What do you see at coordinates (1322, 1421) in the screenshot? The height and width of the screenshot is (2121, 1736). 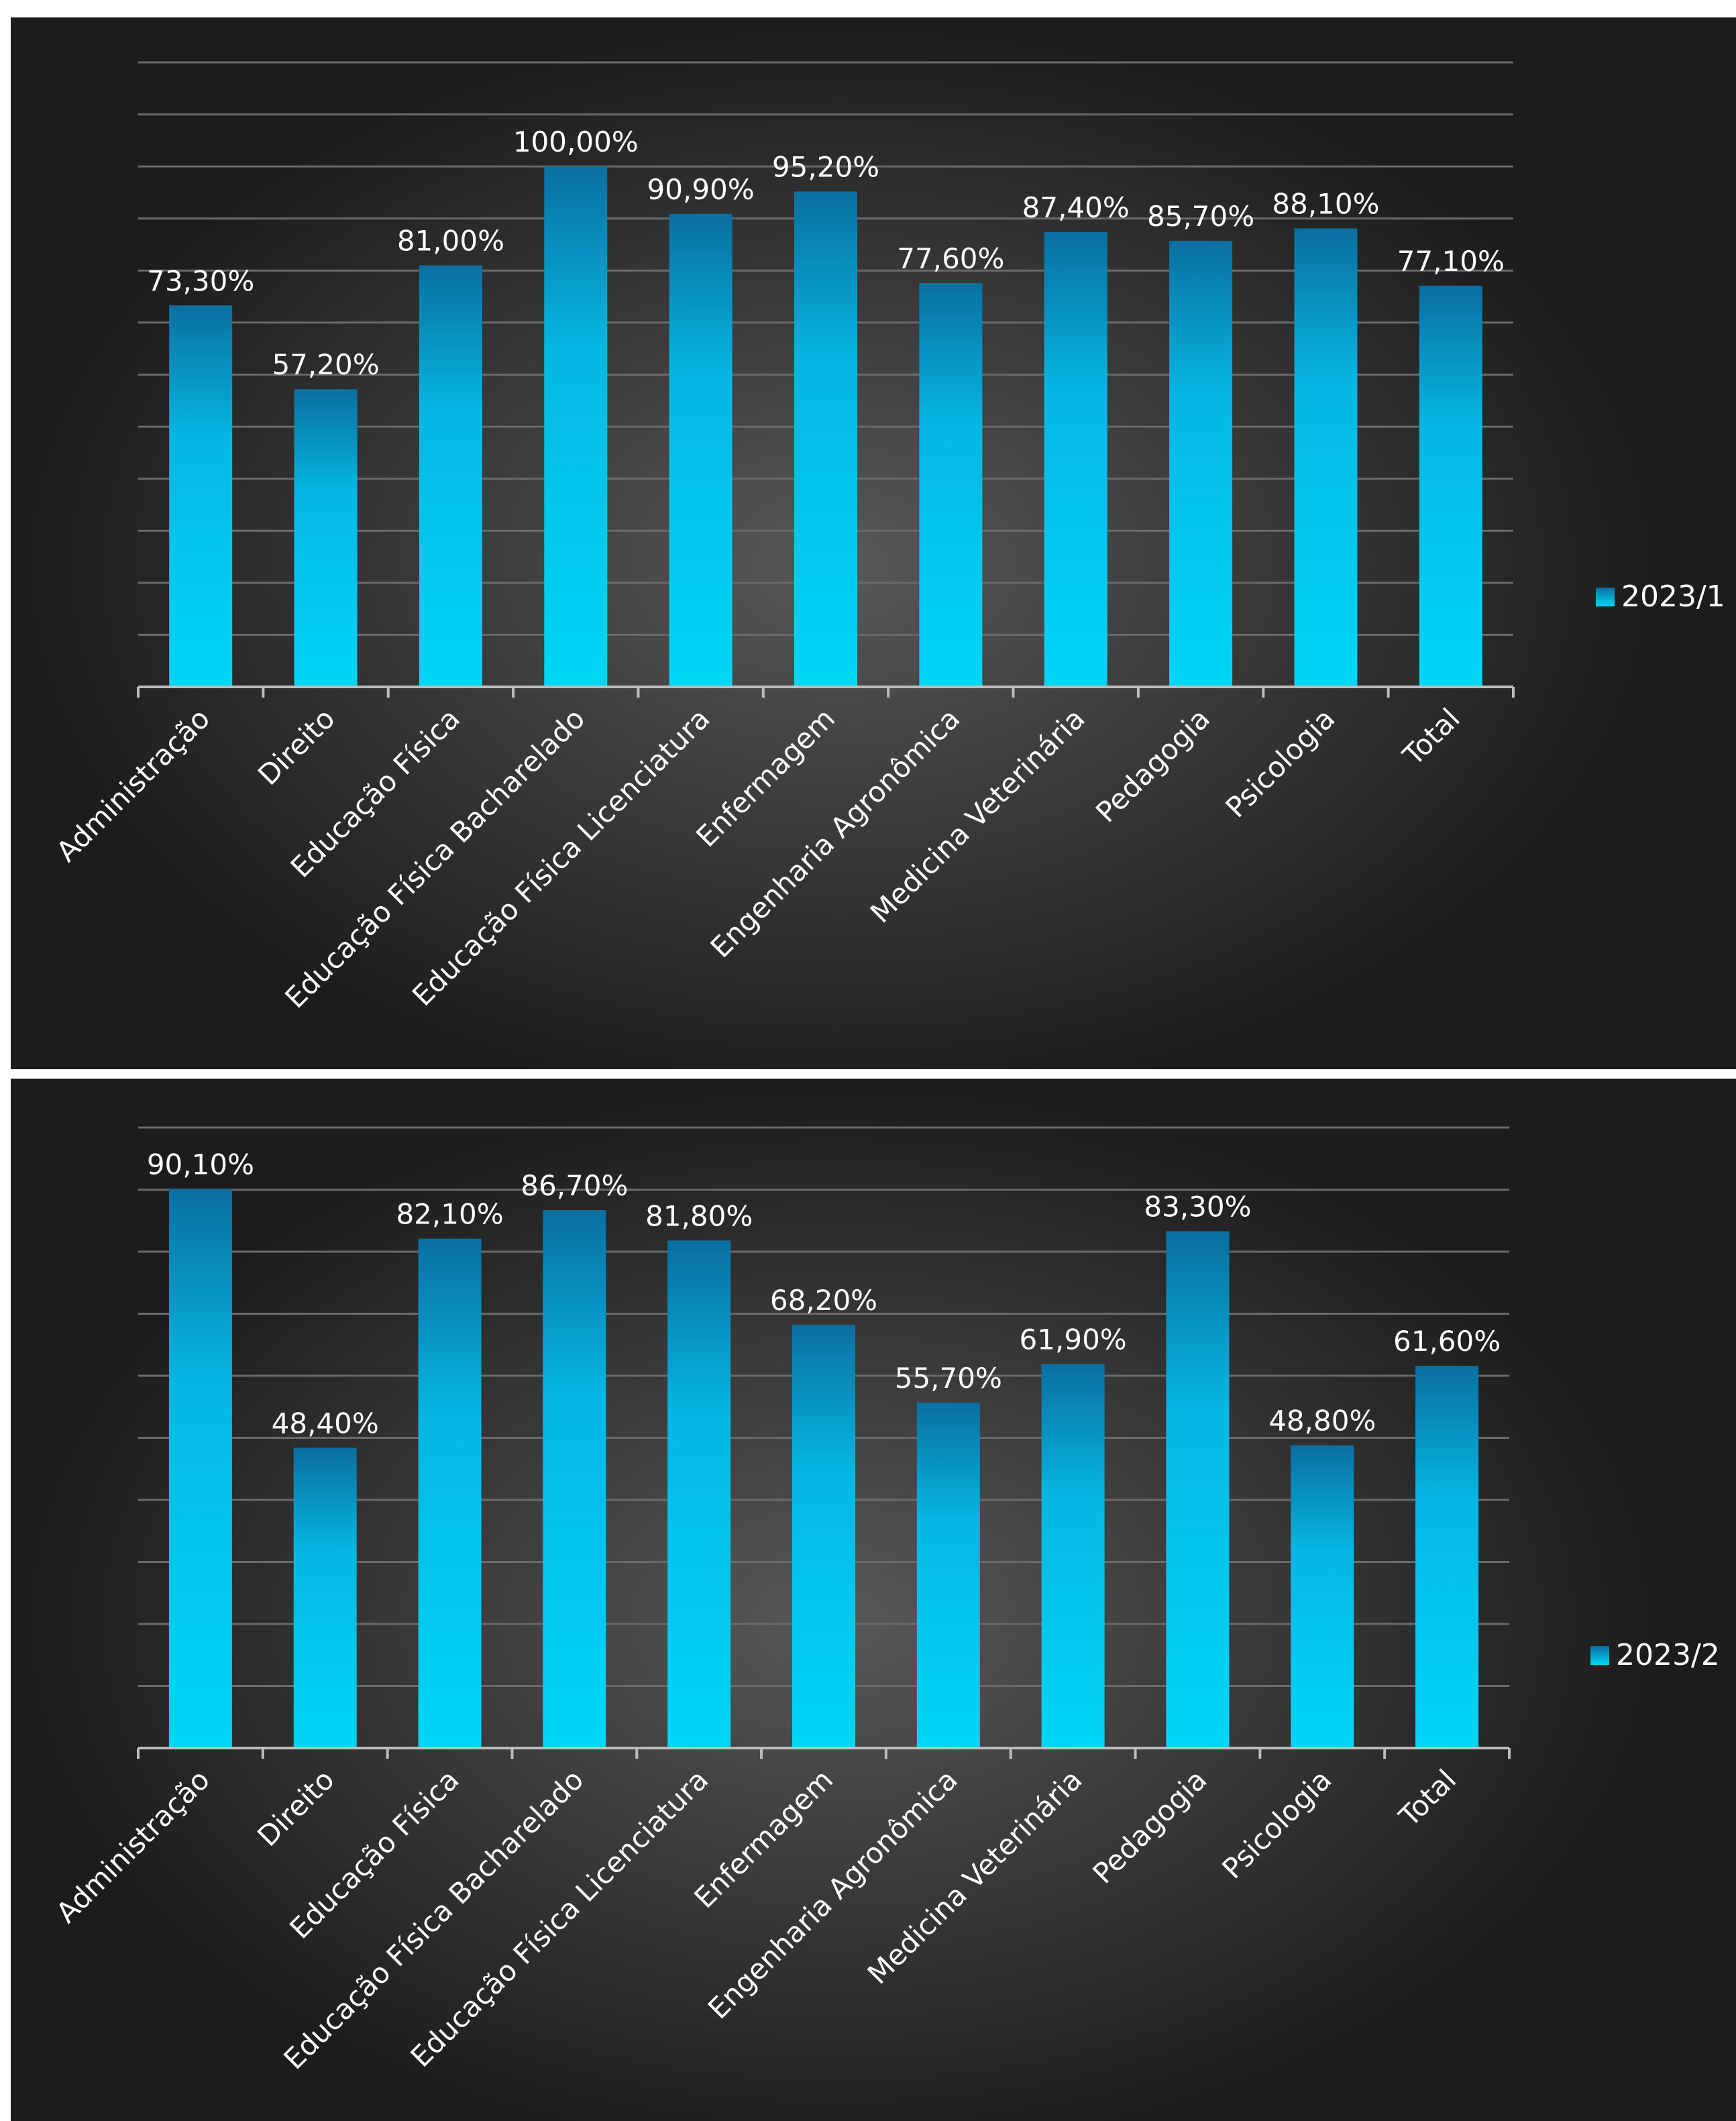 I see `data-label: 48,80%` at bounding box center [1322, 1421].